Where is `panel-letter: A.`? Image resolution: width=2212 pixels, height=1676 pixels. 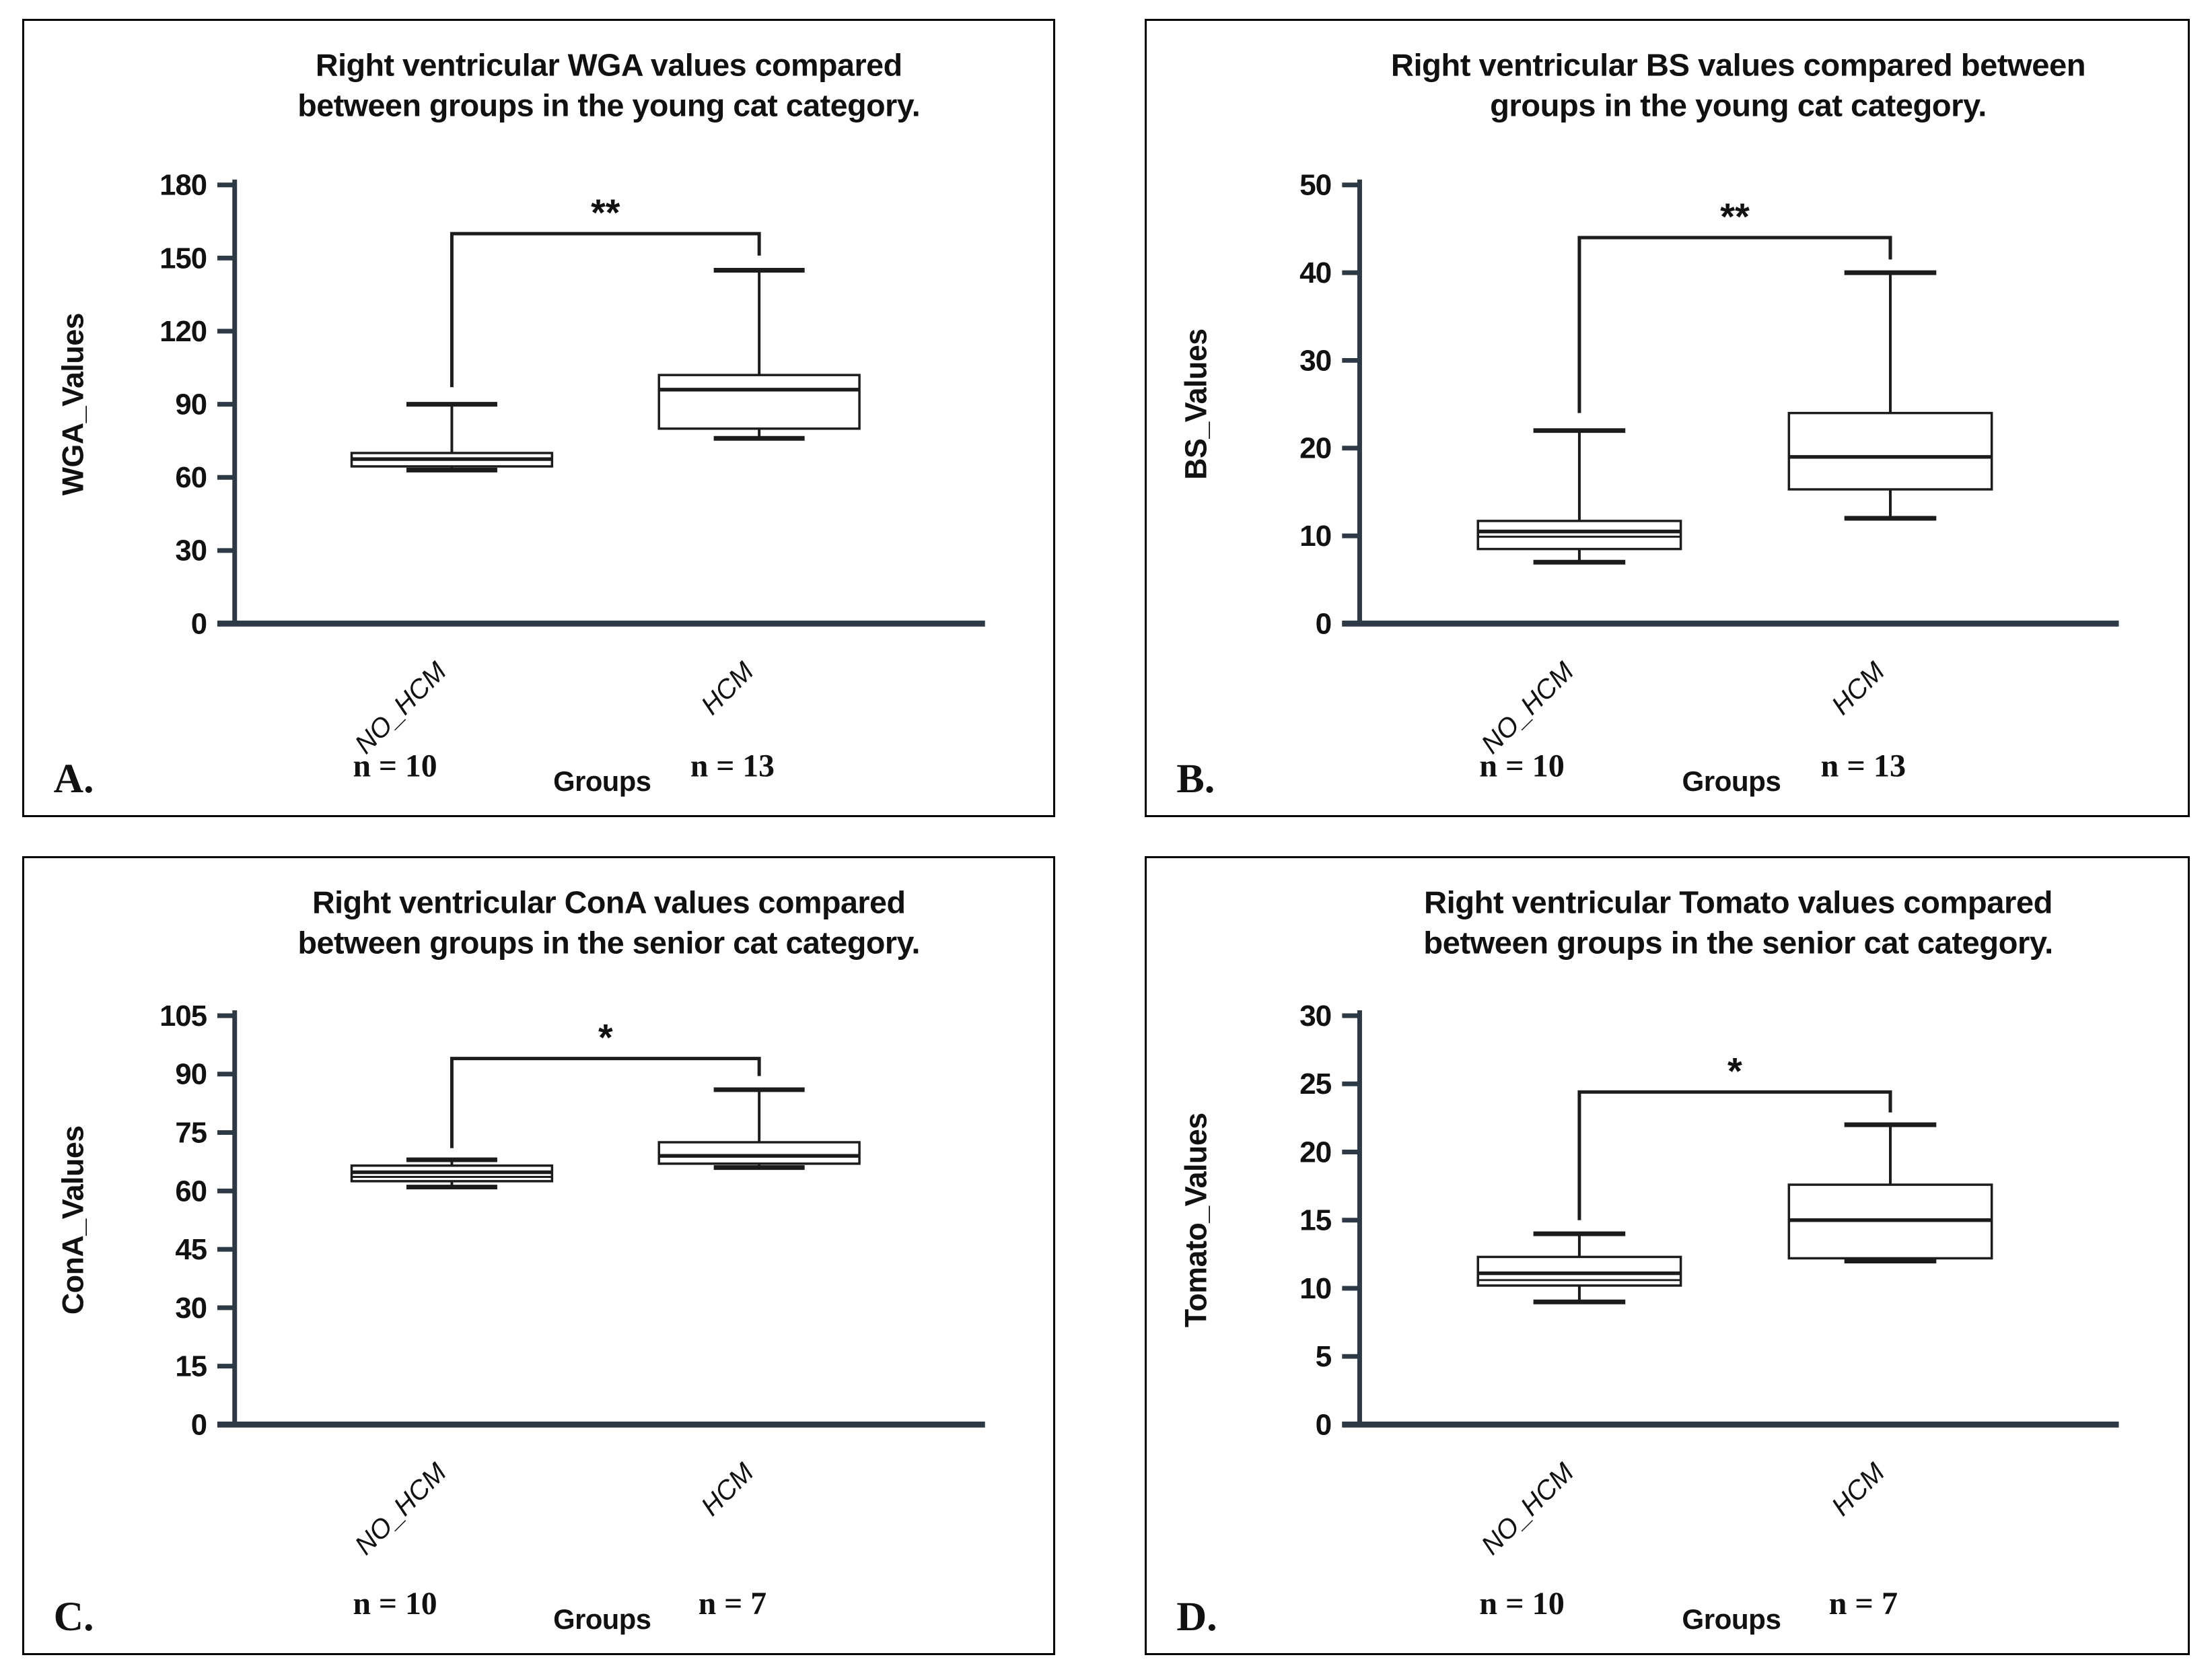
panel-letter: A. is located at coordinates (74, 779).